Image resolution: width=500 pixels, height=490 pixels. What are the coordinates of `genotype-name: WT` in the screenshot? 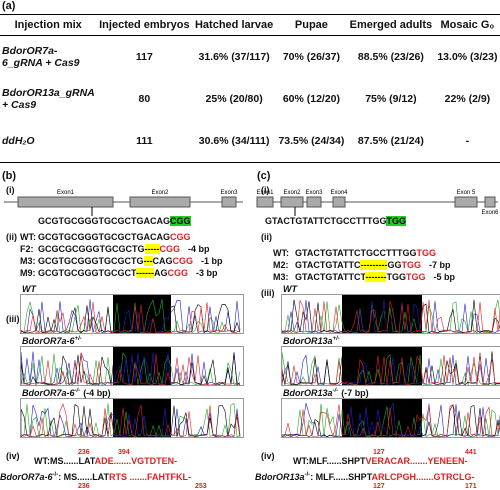 It's located at (290, 289).